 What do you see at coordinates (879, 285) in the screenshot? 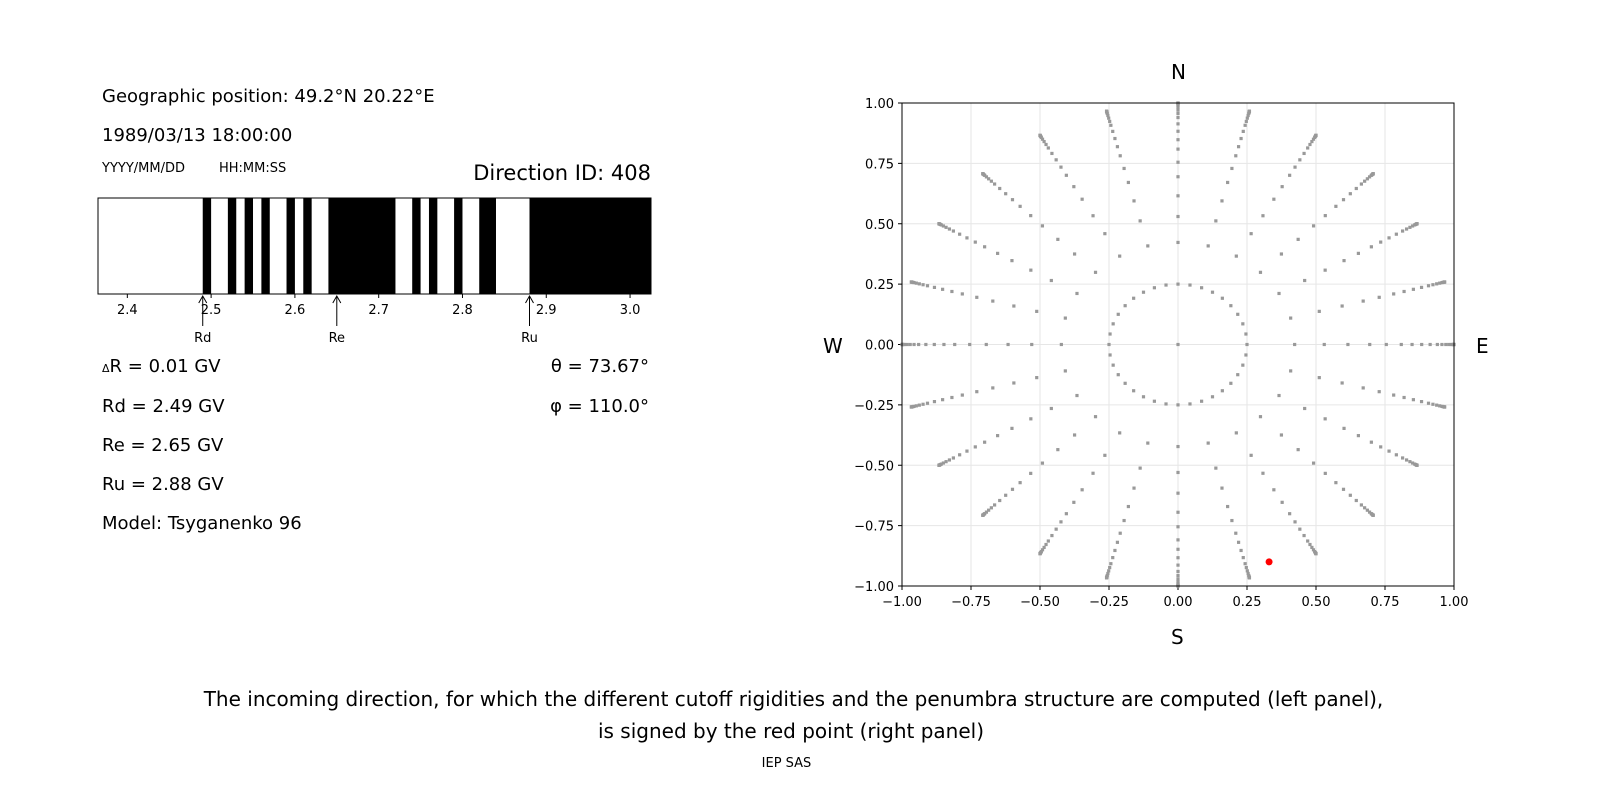
I see `y-tick-label: 0.25` at bounding box center [879, 285].